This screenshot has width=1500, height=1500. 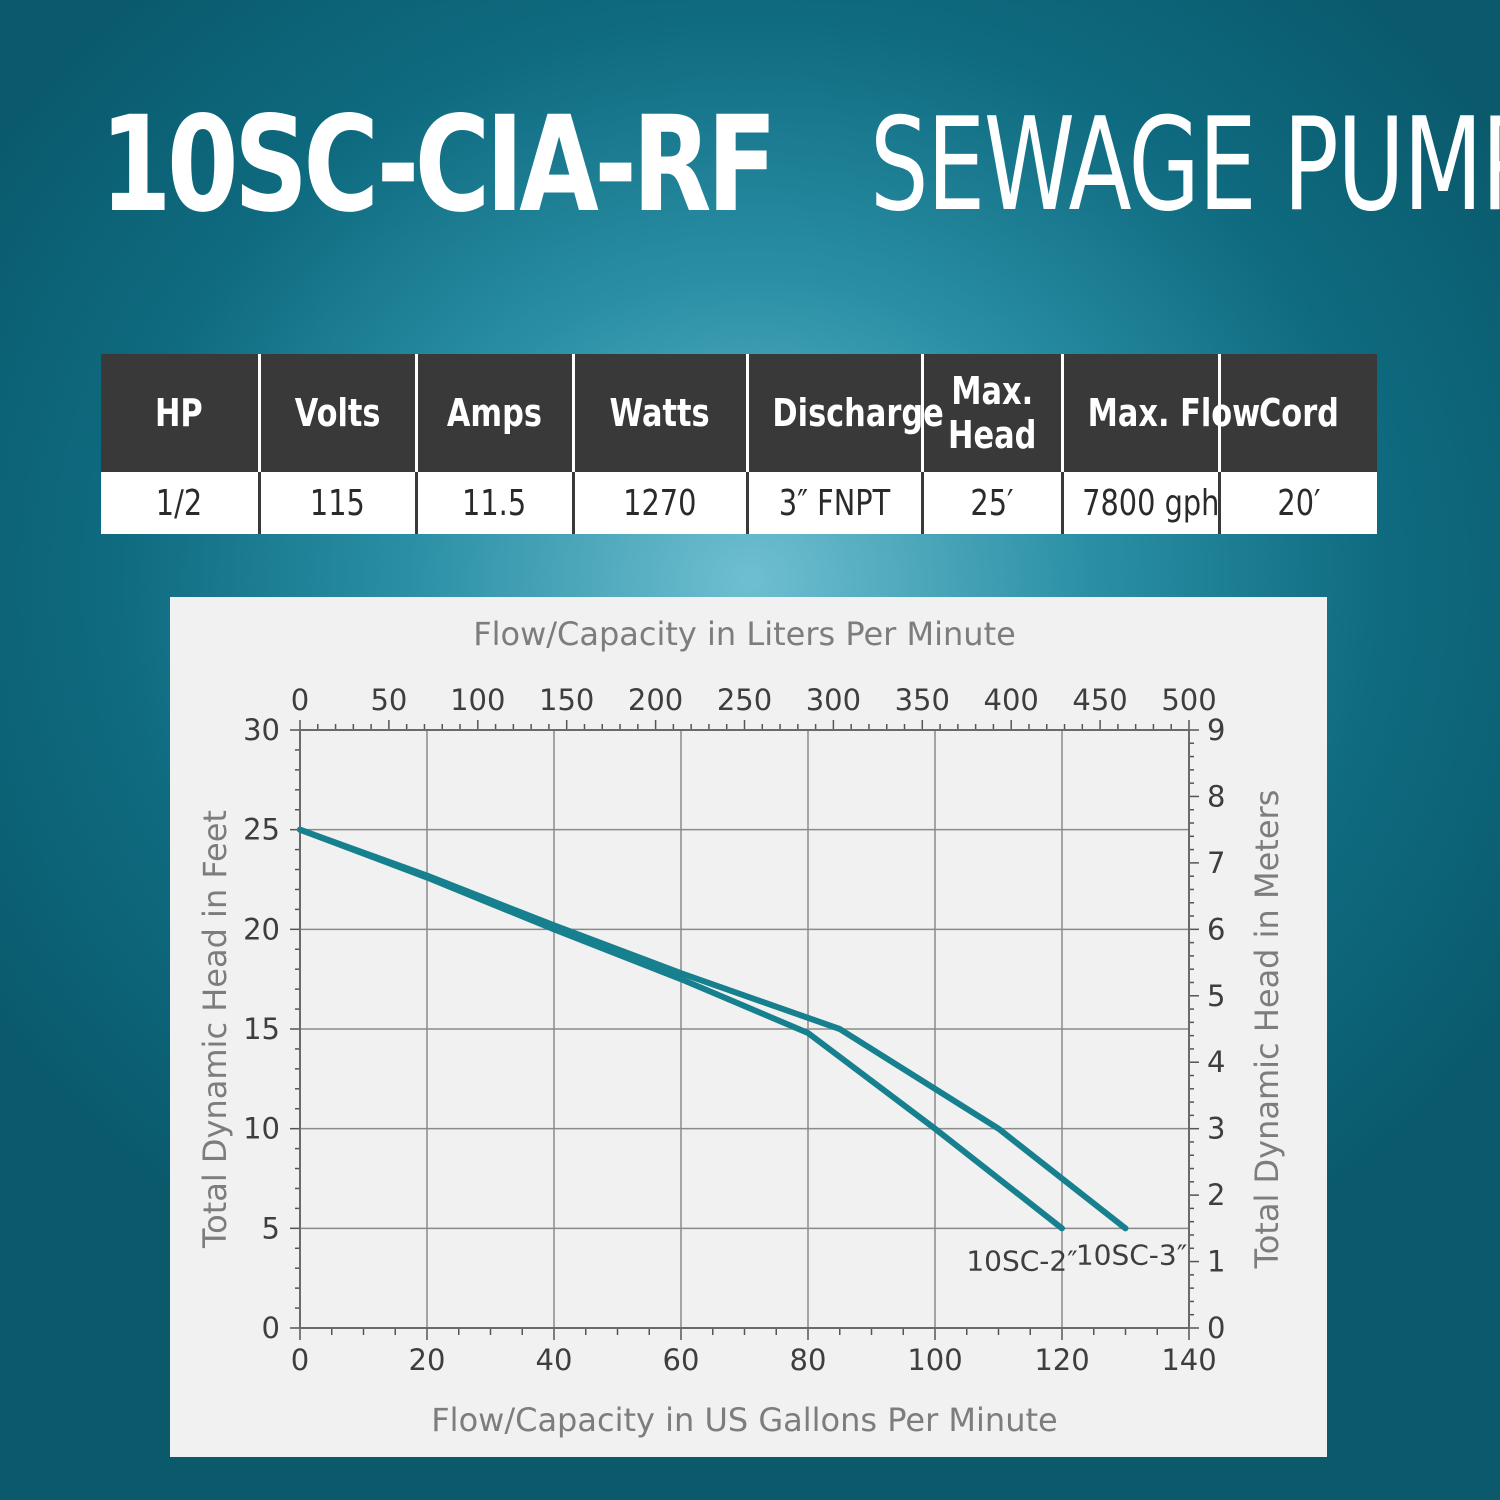 I want to click on spec-value-hp-text: 1/2, so click(x=179, y=503).